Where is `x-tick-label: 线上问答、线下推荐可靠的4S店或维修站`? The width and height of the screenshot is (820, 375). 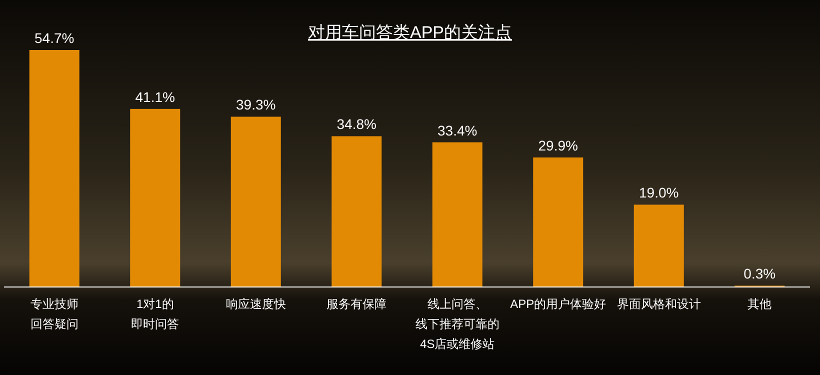 x-tick-label: 线上问答、线下推荐可靠的4S店或维修站 is located at coordinates (457, 324).